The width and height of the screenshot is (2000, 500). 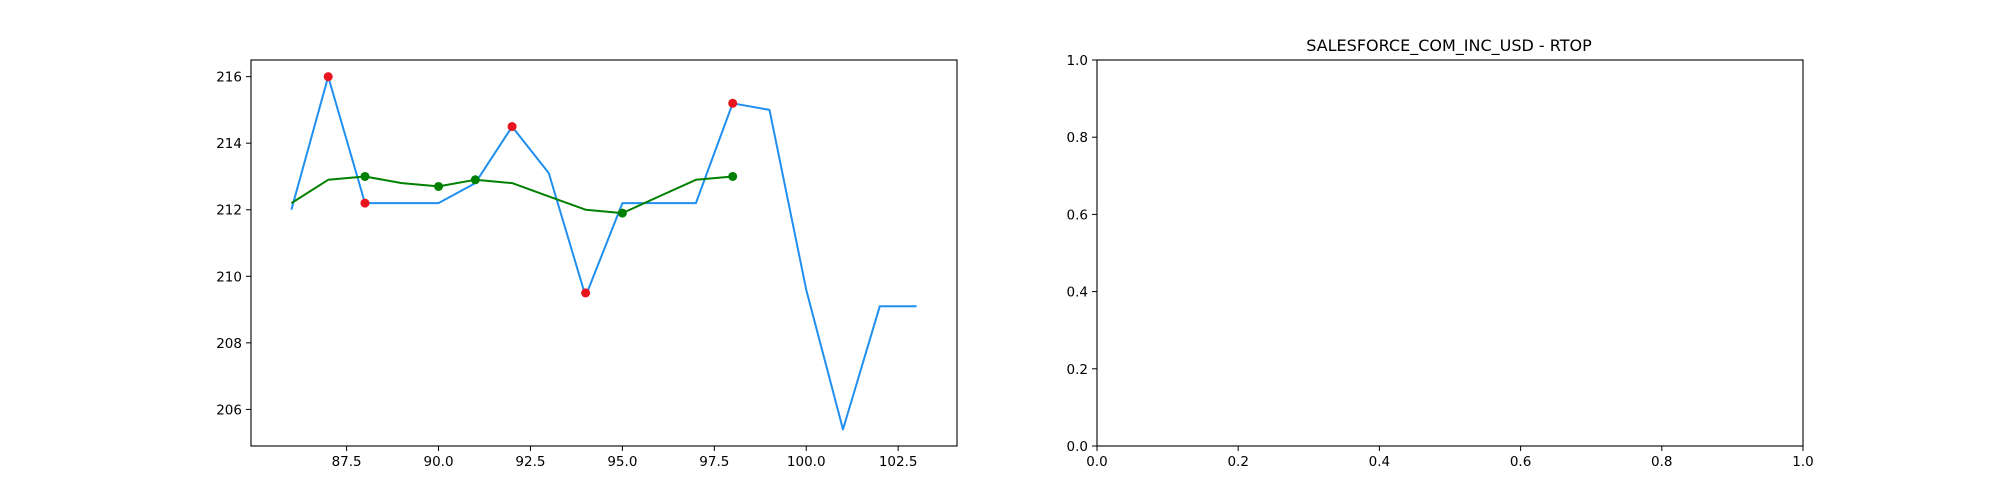 What do you see at coordinates (1237, 462) in the screenshot?
I see `right-x-tick-label: 0.2` at bounding box center [1237, 462].